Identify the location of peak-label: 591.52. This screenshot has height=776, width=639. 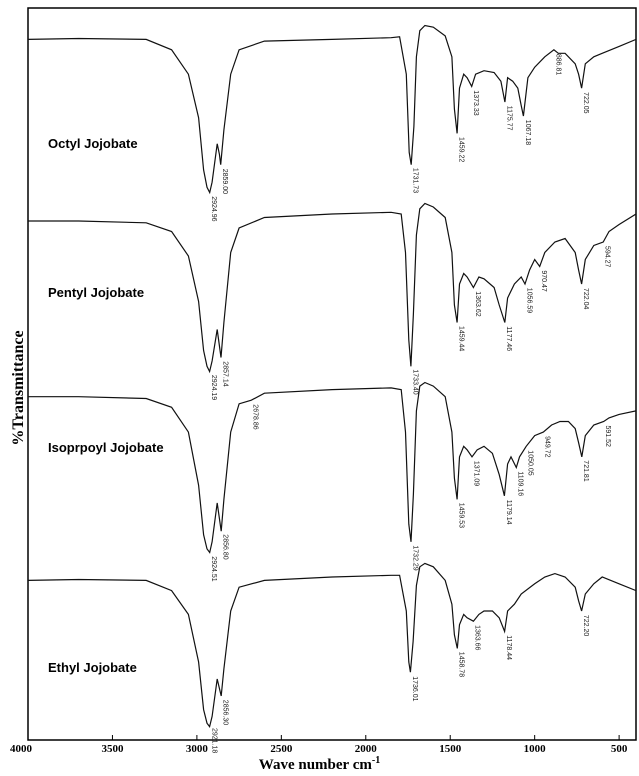
(607, 437).